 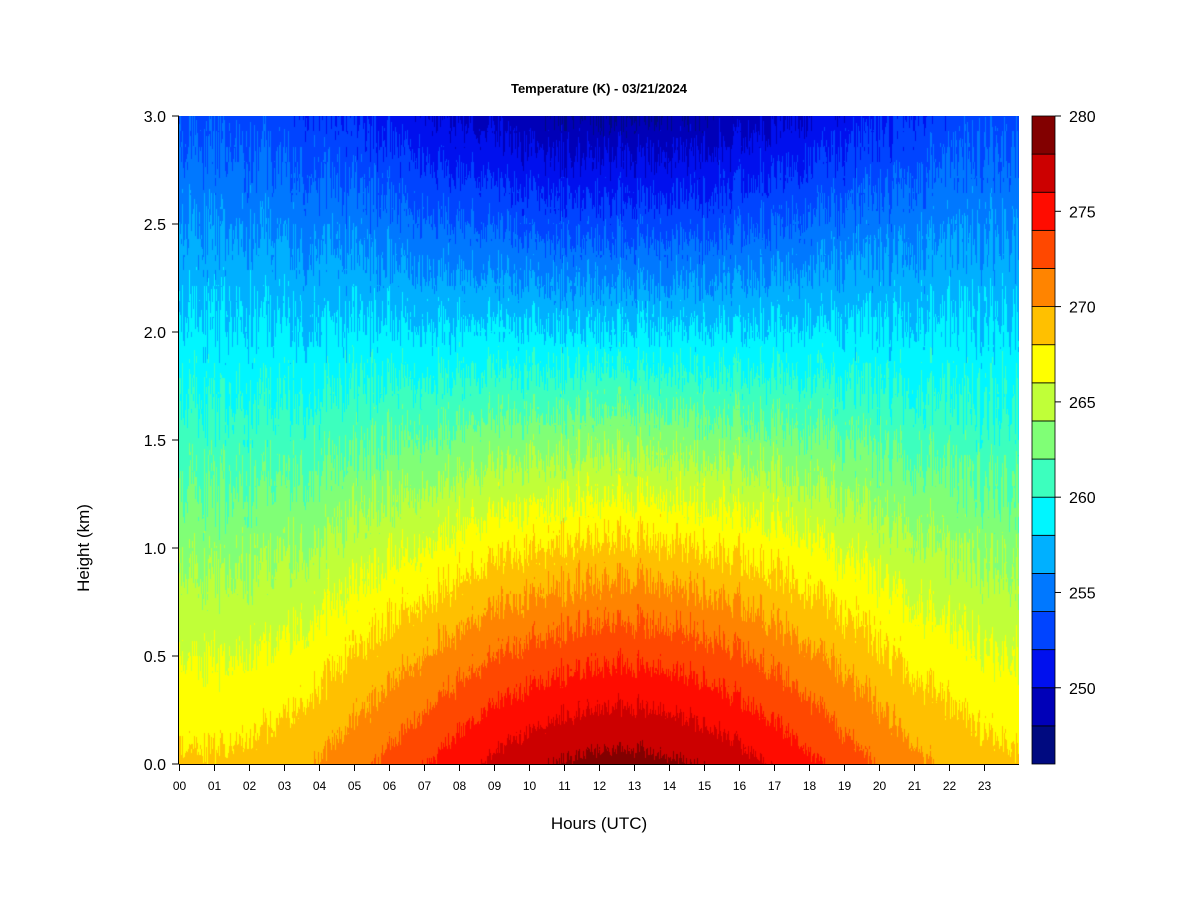 I want to click on colorbar-tick-label: 275, so click(x=1082, y=212).